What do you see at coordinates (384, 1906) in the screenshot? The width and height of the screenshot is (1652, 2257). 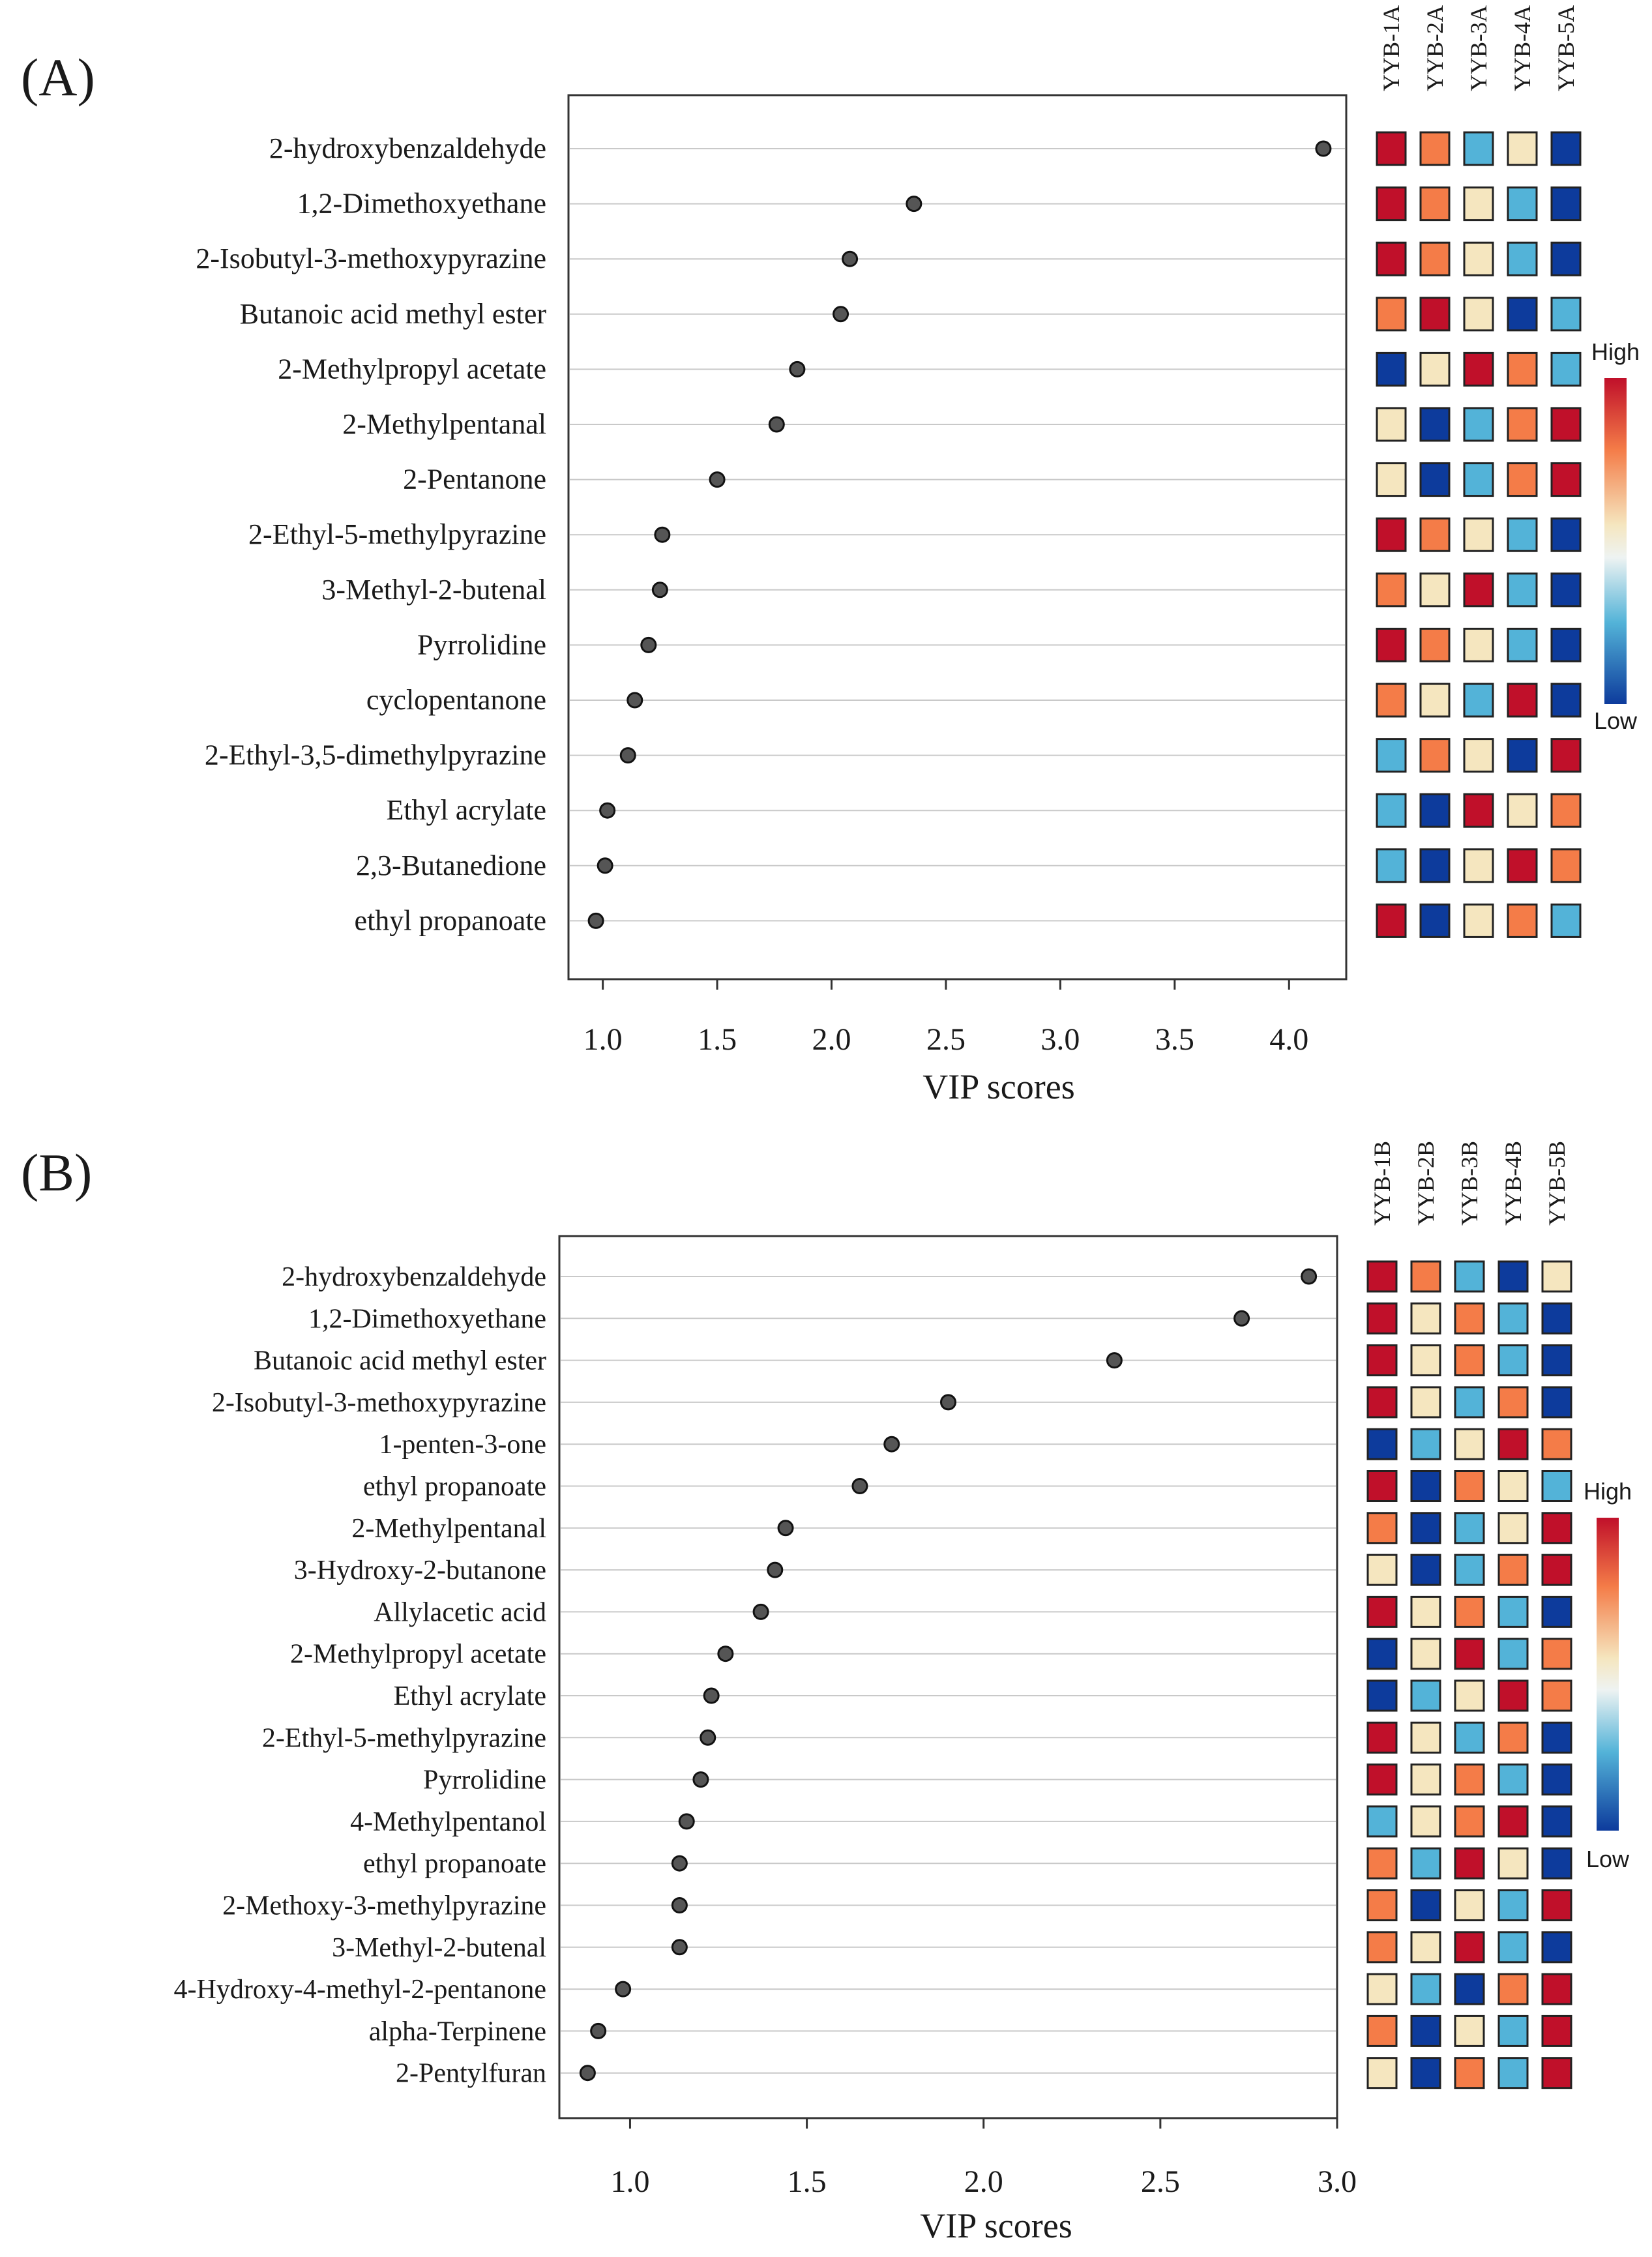 I see `compound-label: 2-Methoxy-3-methylpyrazine` at bounding box center [384, 1906].